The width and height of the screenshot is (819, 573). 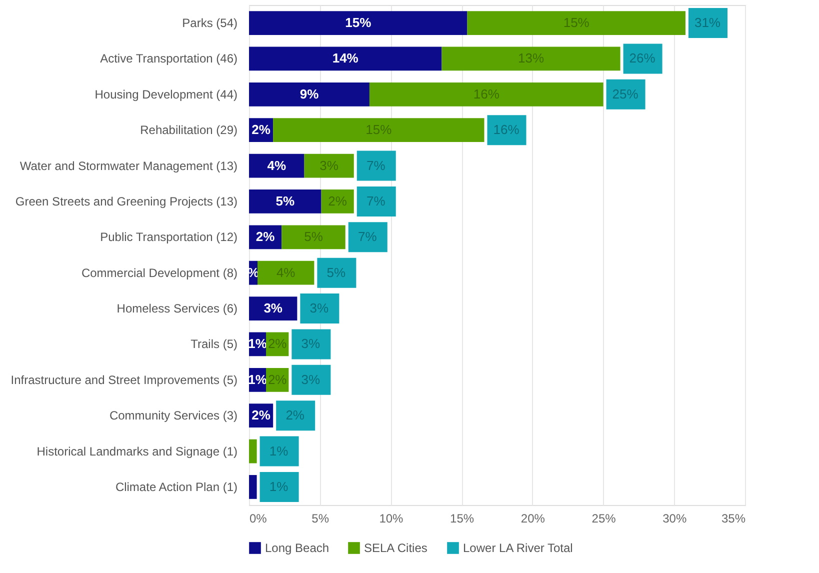 What do you see at coordinates (310, 94) in the screenshot?
I see `data-label: 9%` at bounding box center [310, 94].